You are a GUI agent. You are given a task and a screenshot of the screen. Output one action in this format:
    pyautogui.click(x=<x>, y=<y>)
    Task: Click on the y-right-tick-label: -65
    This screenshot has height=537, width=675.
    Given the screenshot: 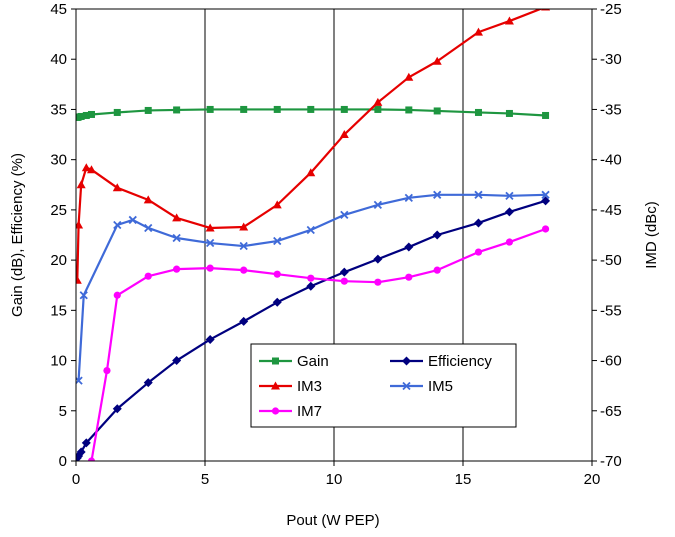 What is the action you would take?
    pyautogui.click(x=611, y=411)
    